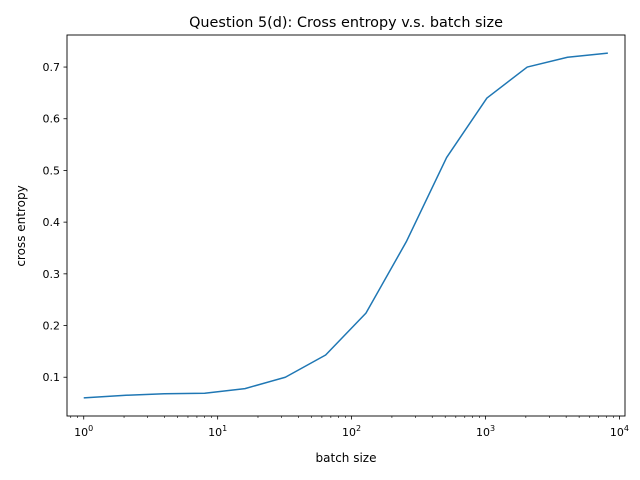 This screenshot has height=480, width=640. Describe the element at coordinates (217, 431) in the screenshot. I see `x-tick-label-1: 10¹` at that location.